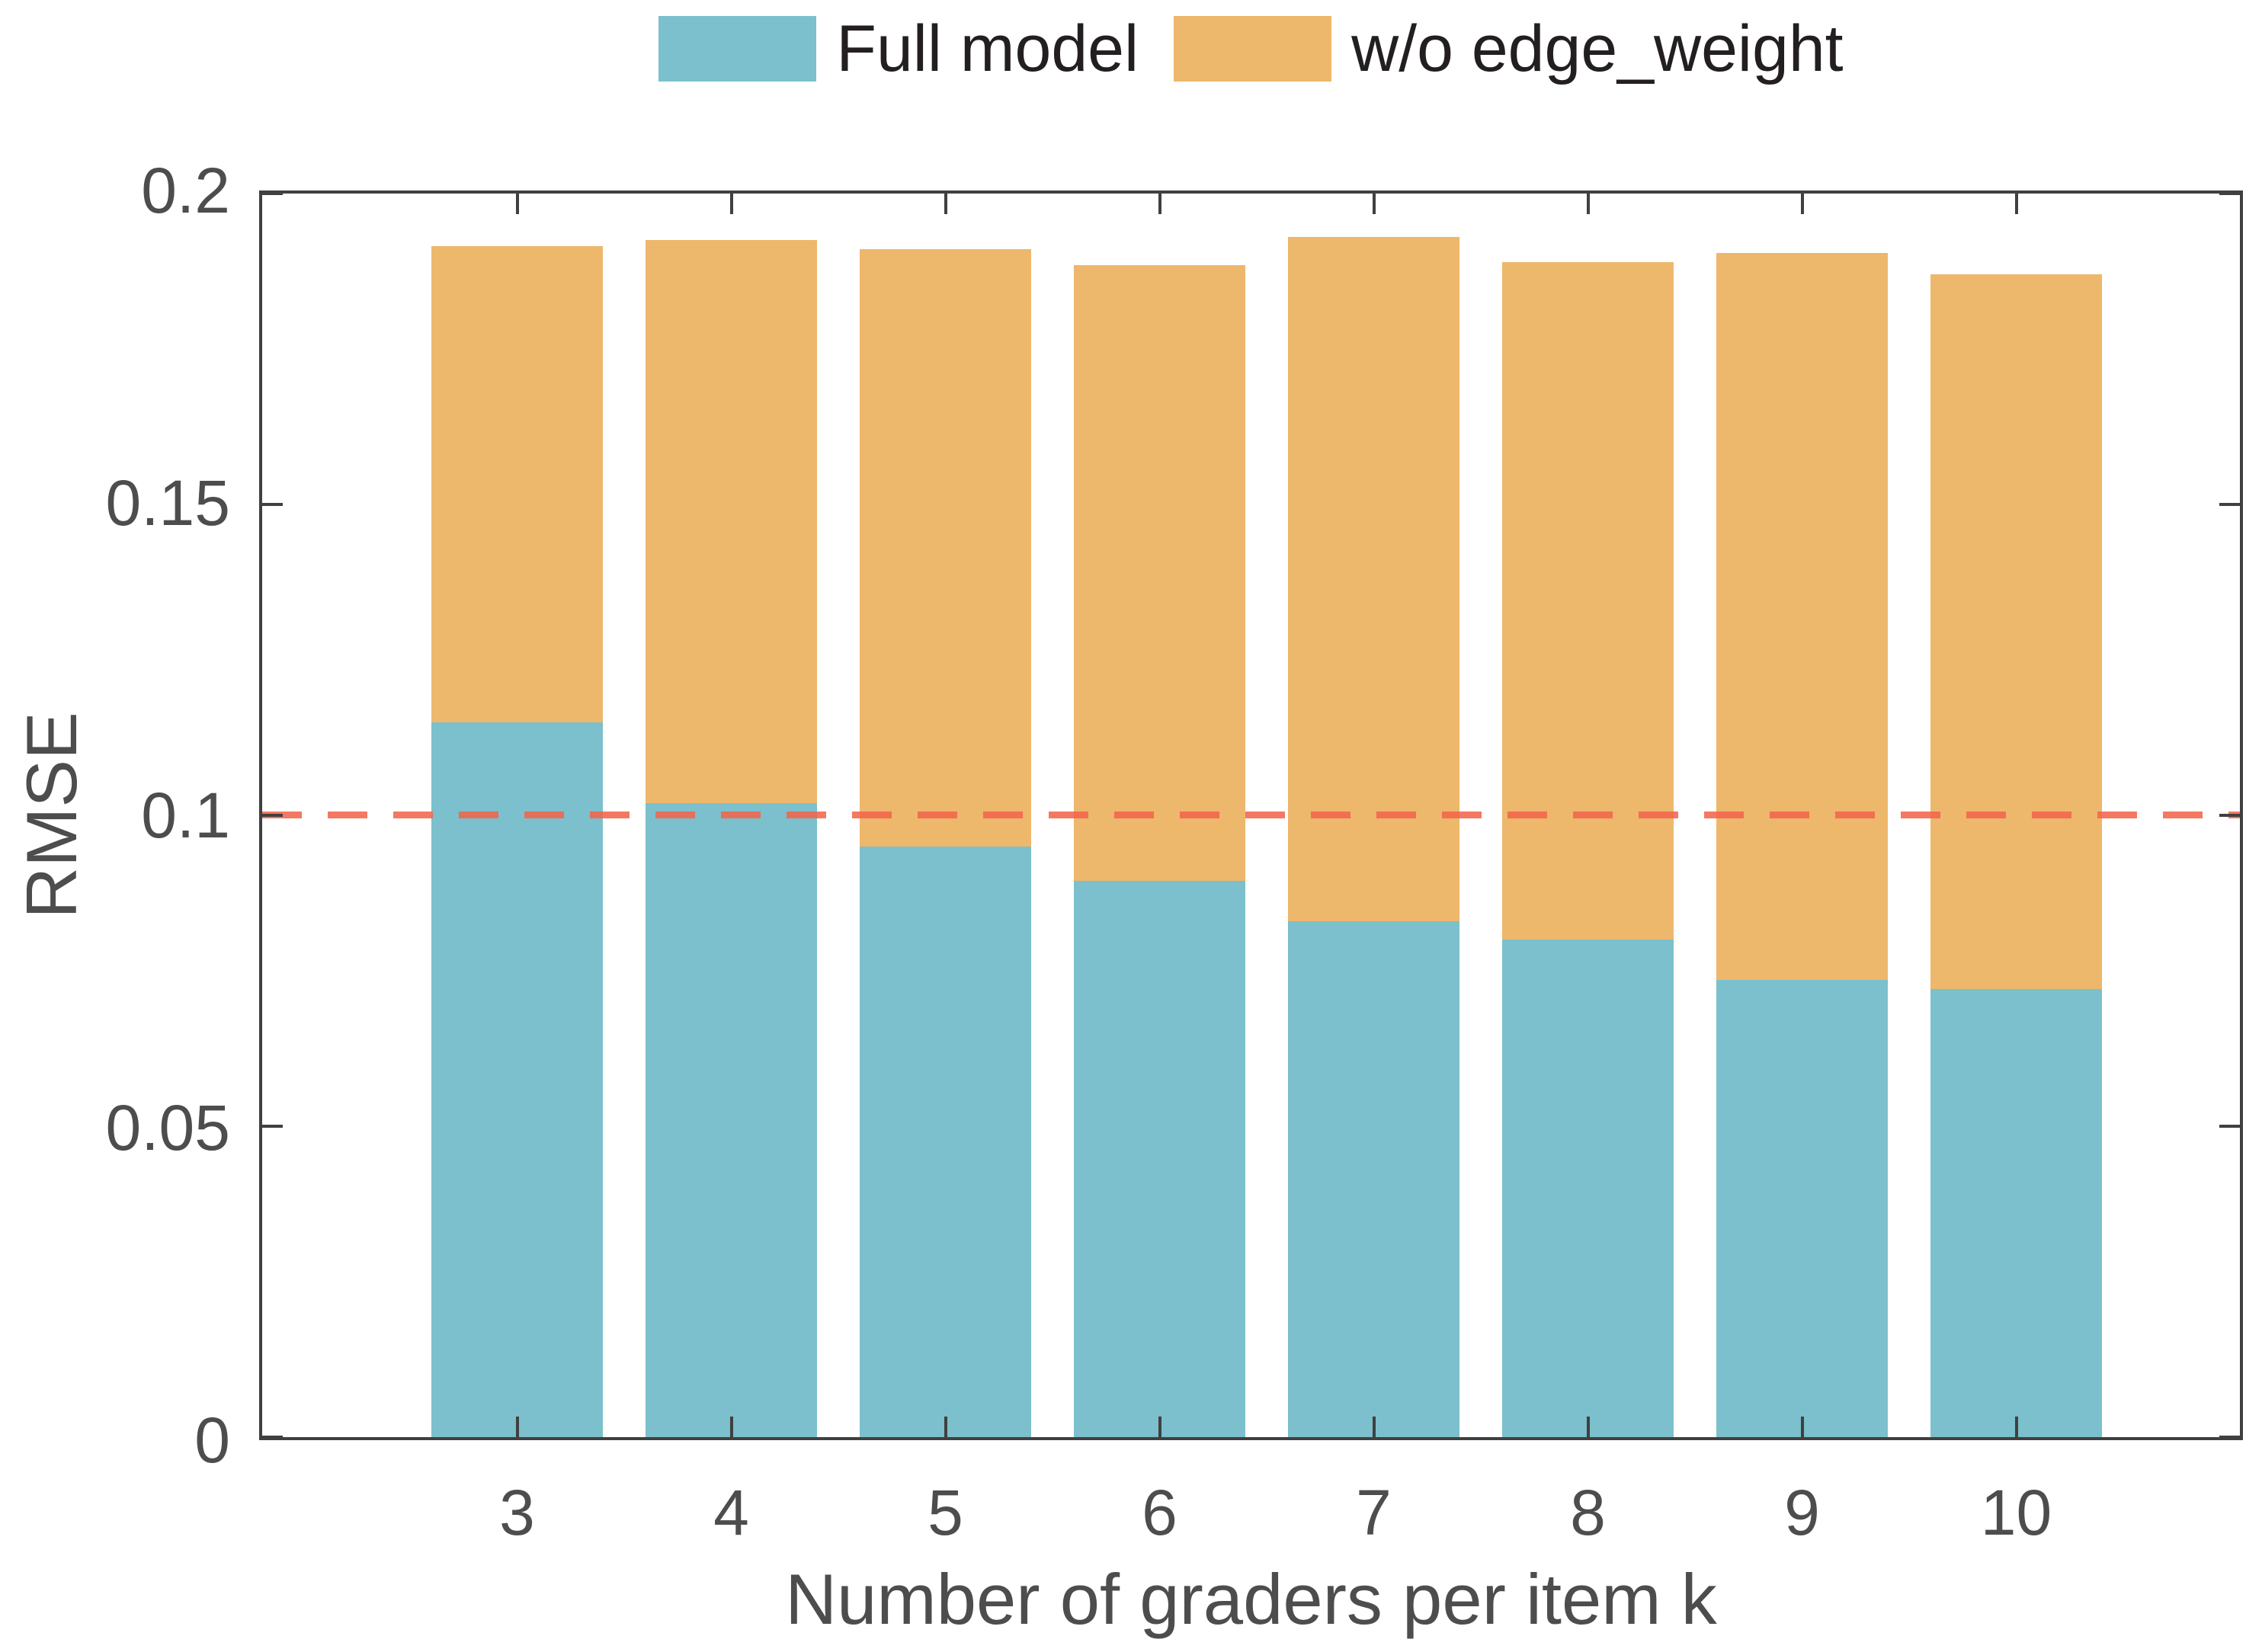 The image size is (2262, 1652). What do you see at coordinates (1373, 869) in the screenshot?
I see `bar-group-k7: 7` at bounding box center [1373, 869].